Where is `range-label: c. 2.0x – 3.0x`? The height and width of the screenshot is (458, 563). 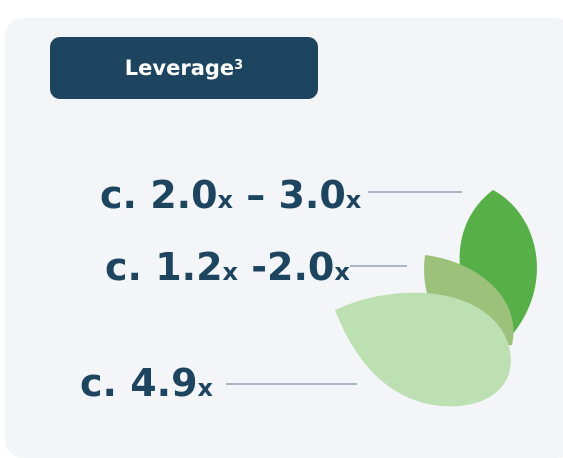 range-label: c. 2.0x – 3.0x is located at coordinates (231, 195).